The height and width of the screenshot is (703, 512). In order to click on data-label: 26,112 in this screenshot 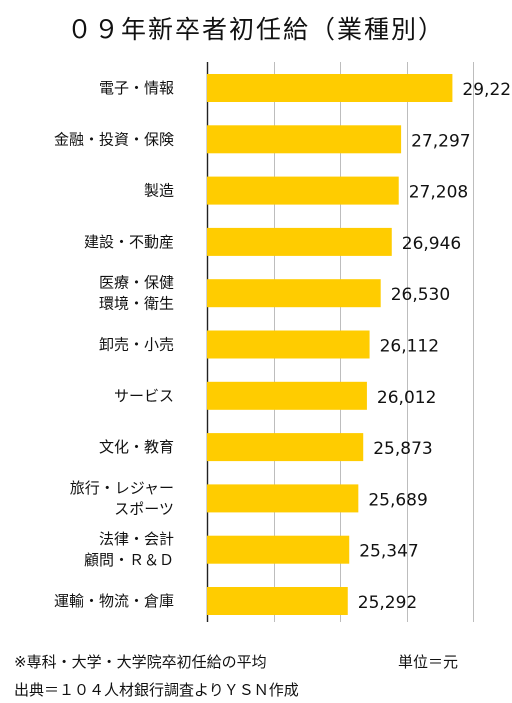, I will do `click(409, 347)`.